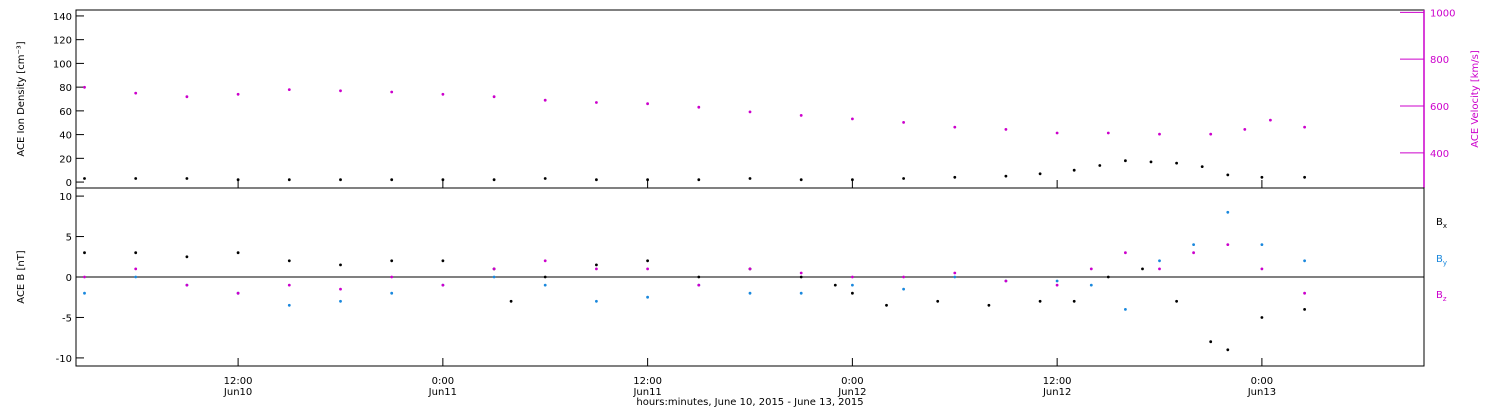 This screenshot has width=1500, height=410. I want to click on velocity-axis: 400 600 800 1000, so click(1427, 98).